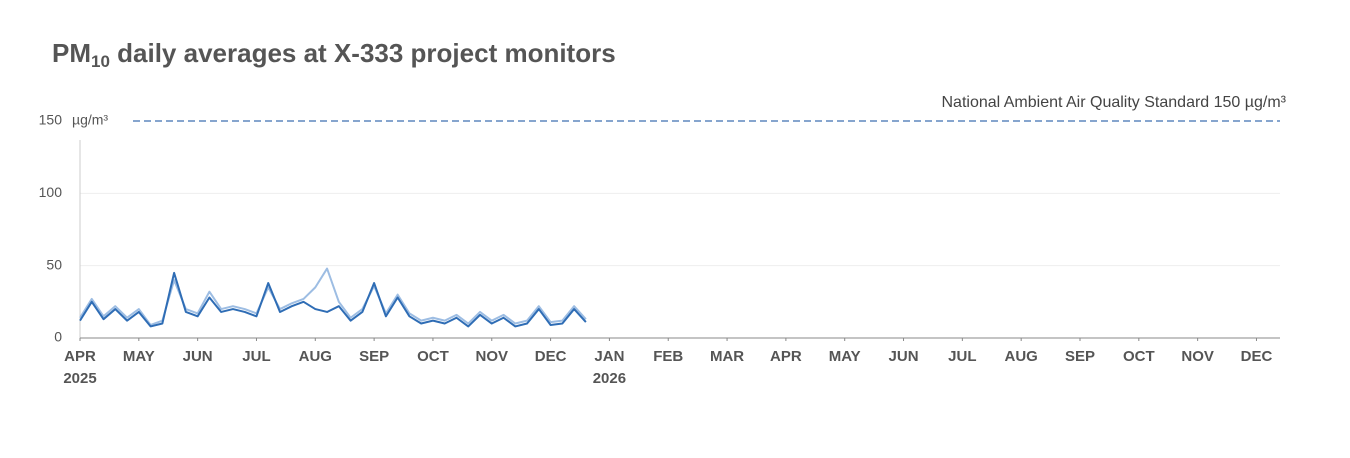 The image size is (1350, 458). What do you see at coordinates (727, 356) in the screenshot?
I see `x-tick-label: MAR` at bounding box center [727, 356].